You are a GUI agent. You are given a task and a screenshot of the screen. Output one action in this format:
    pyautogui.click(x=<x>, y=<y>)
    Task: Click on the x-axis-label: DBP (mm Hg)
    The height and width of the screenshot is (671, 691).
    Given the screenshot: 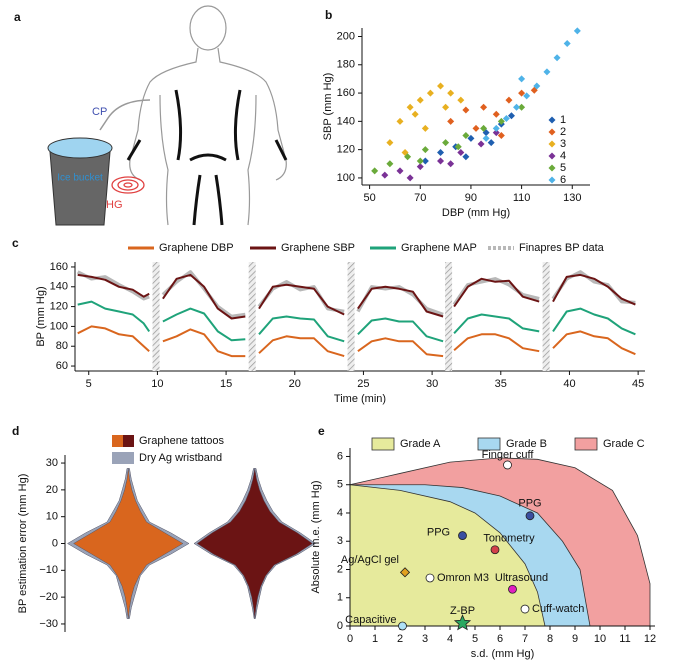 What is the action you would take?
    pyautogui.click(x=476, y=213)
    